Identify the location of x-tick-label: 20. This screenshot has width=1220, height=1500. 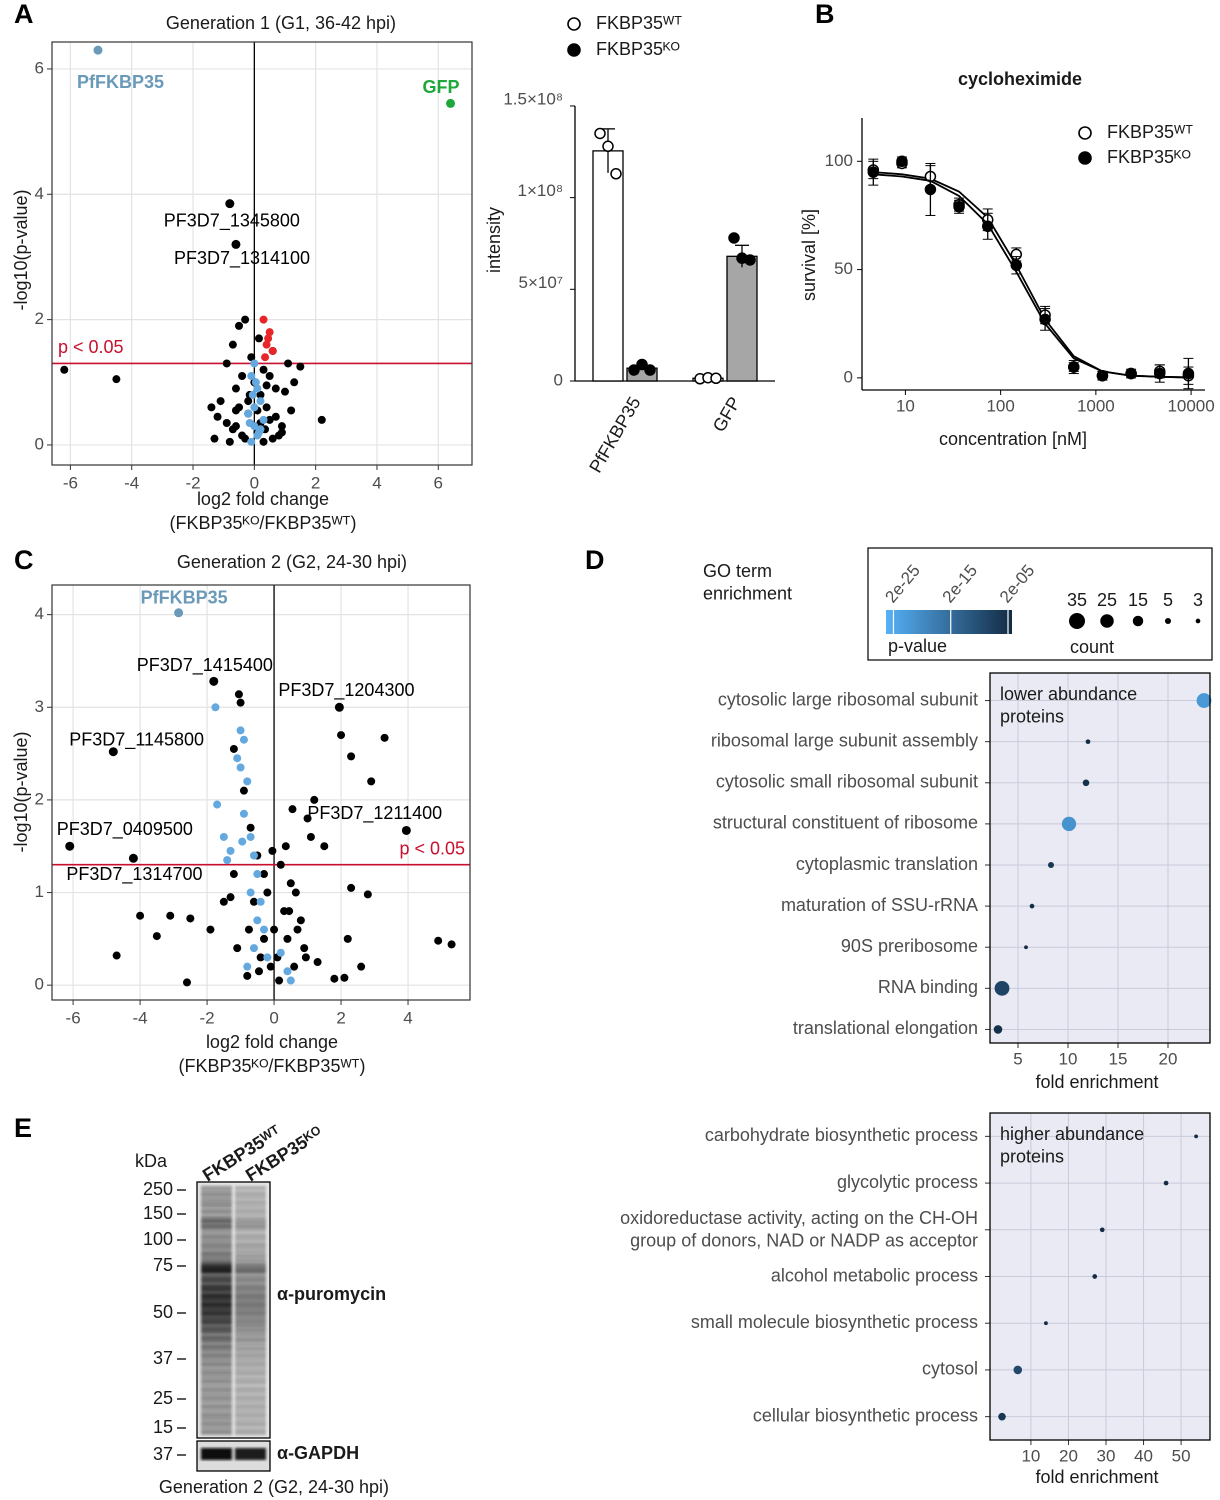
(1168, 1058).